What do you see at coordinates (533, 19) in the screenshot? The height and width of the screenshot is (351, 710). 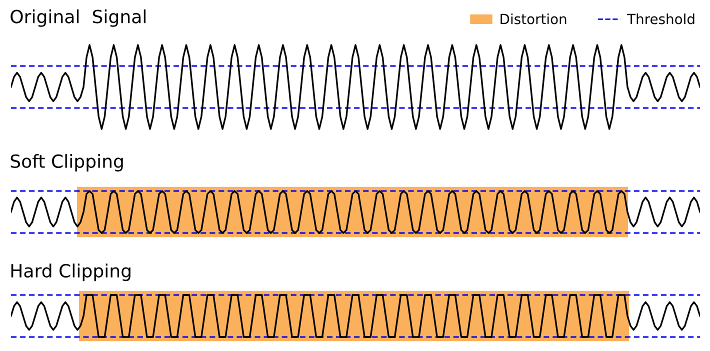 I see `text: Distortion` at bounding box center [533, 19].